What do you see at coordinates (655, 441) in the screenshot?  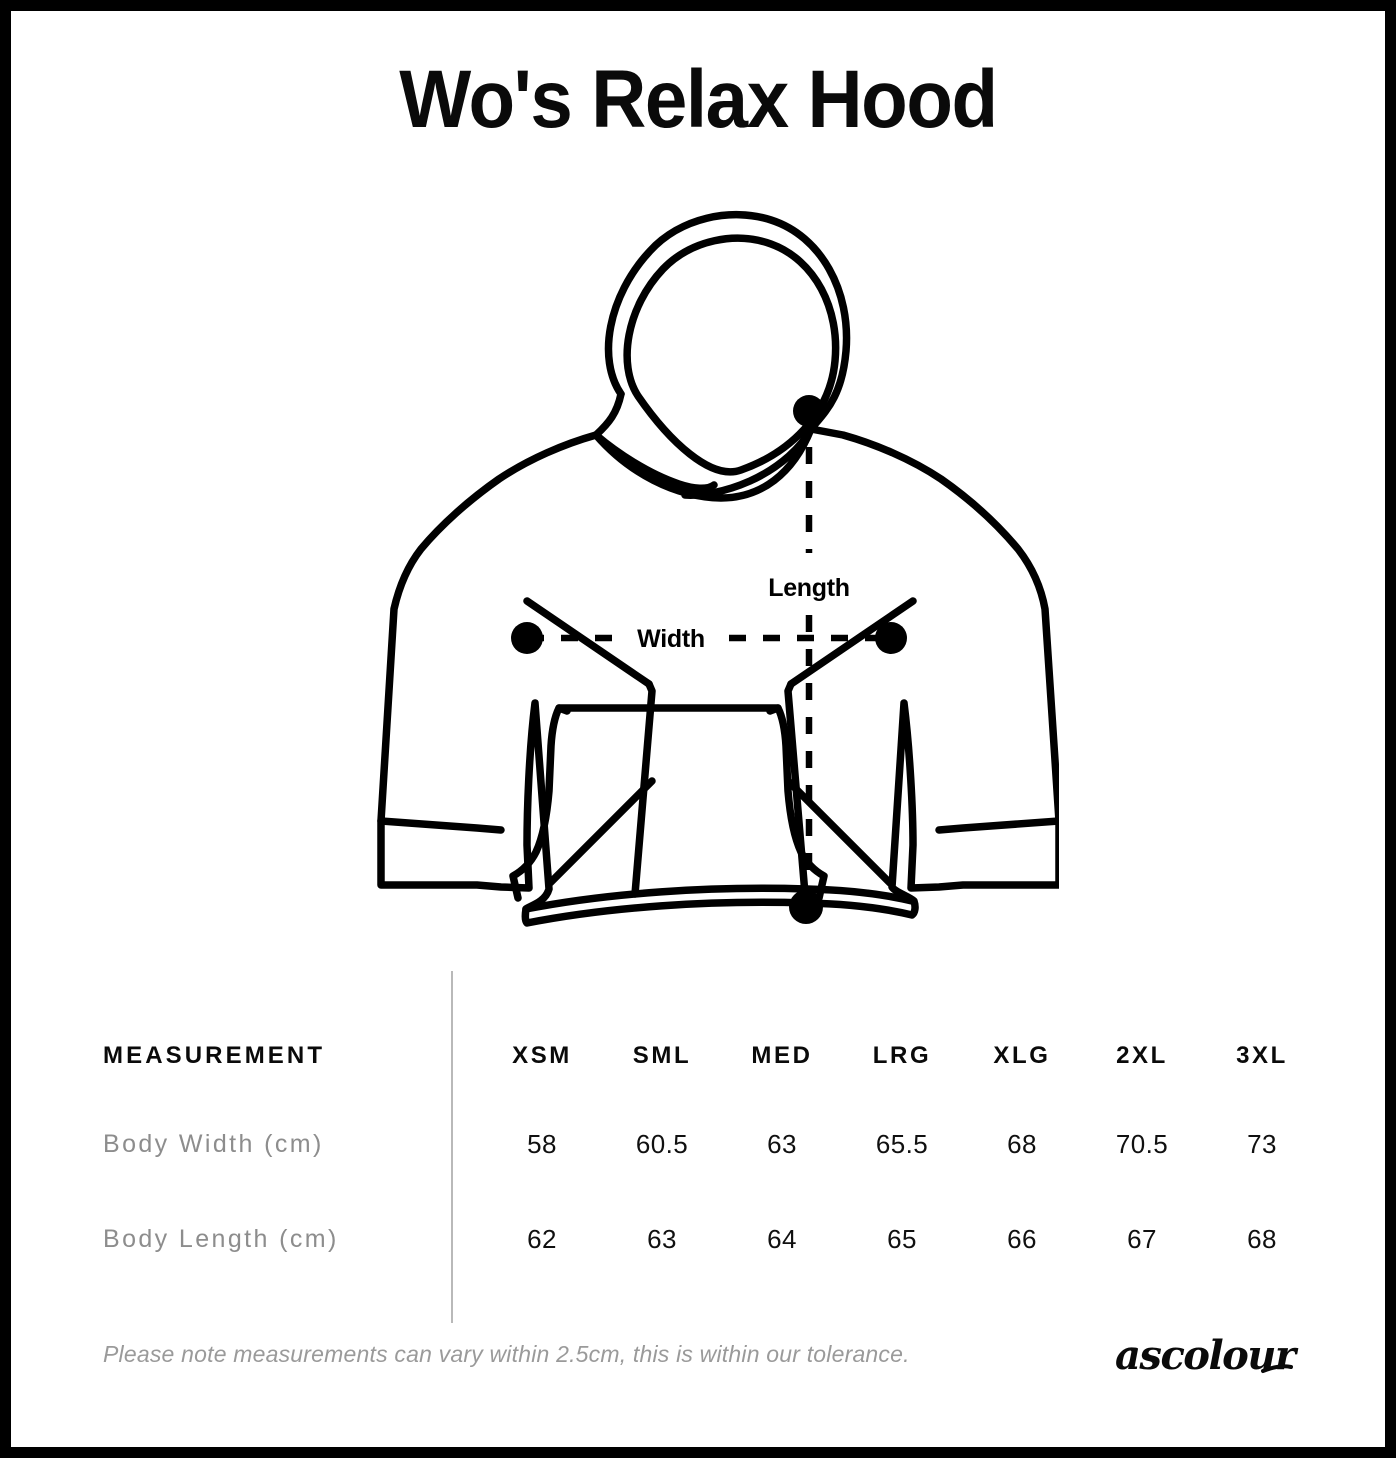 I see `hood-collar-left-path` at bounding box center [655, 441].